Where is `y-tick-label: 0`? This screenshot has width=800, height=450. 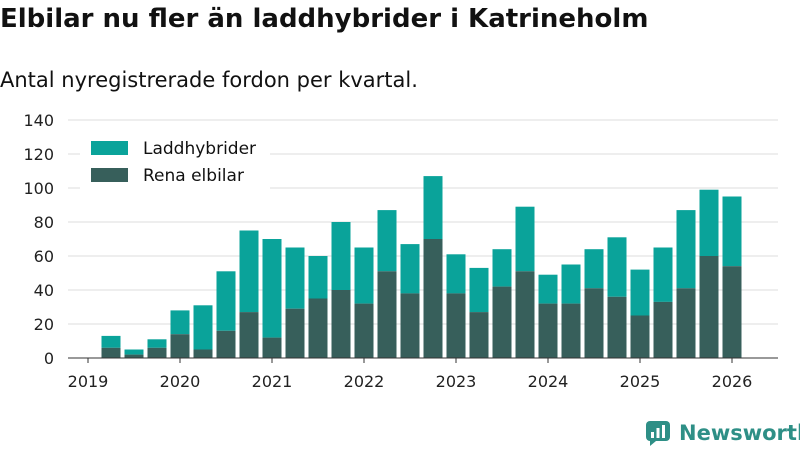
y-tick-label: 0 is located at coordinates (49, 358).